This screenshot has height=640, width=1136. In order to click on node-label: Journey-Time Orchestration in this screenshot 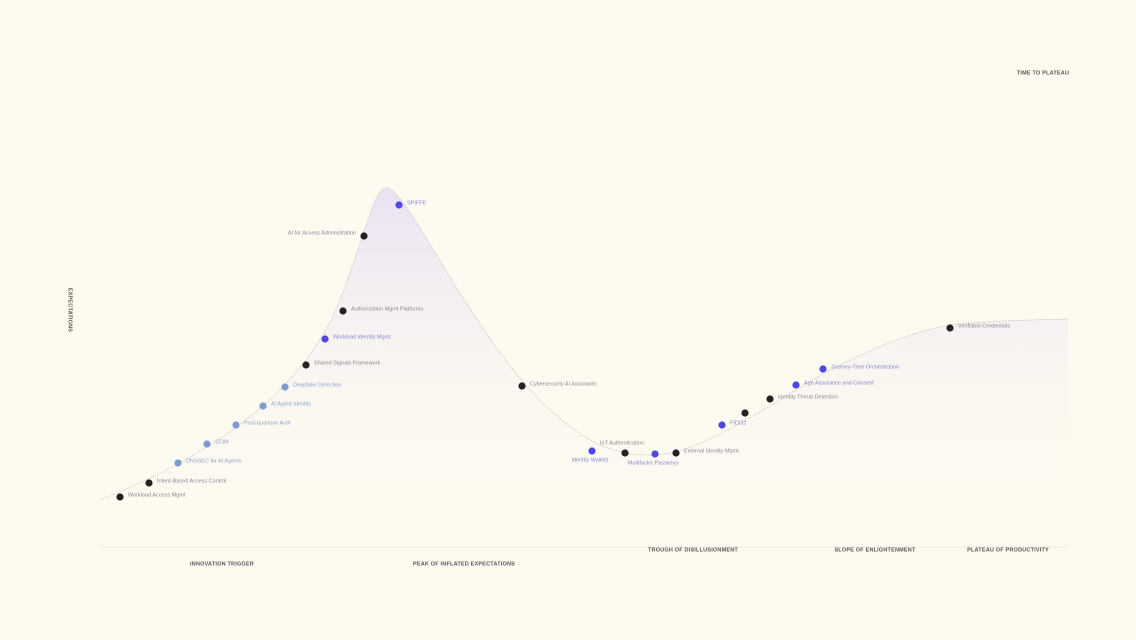, I will do `click(865, 367)`.